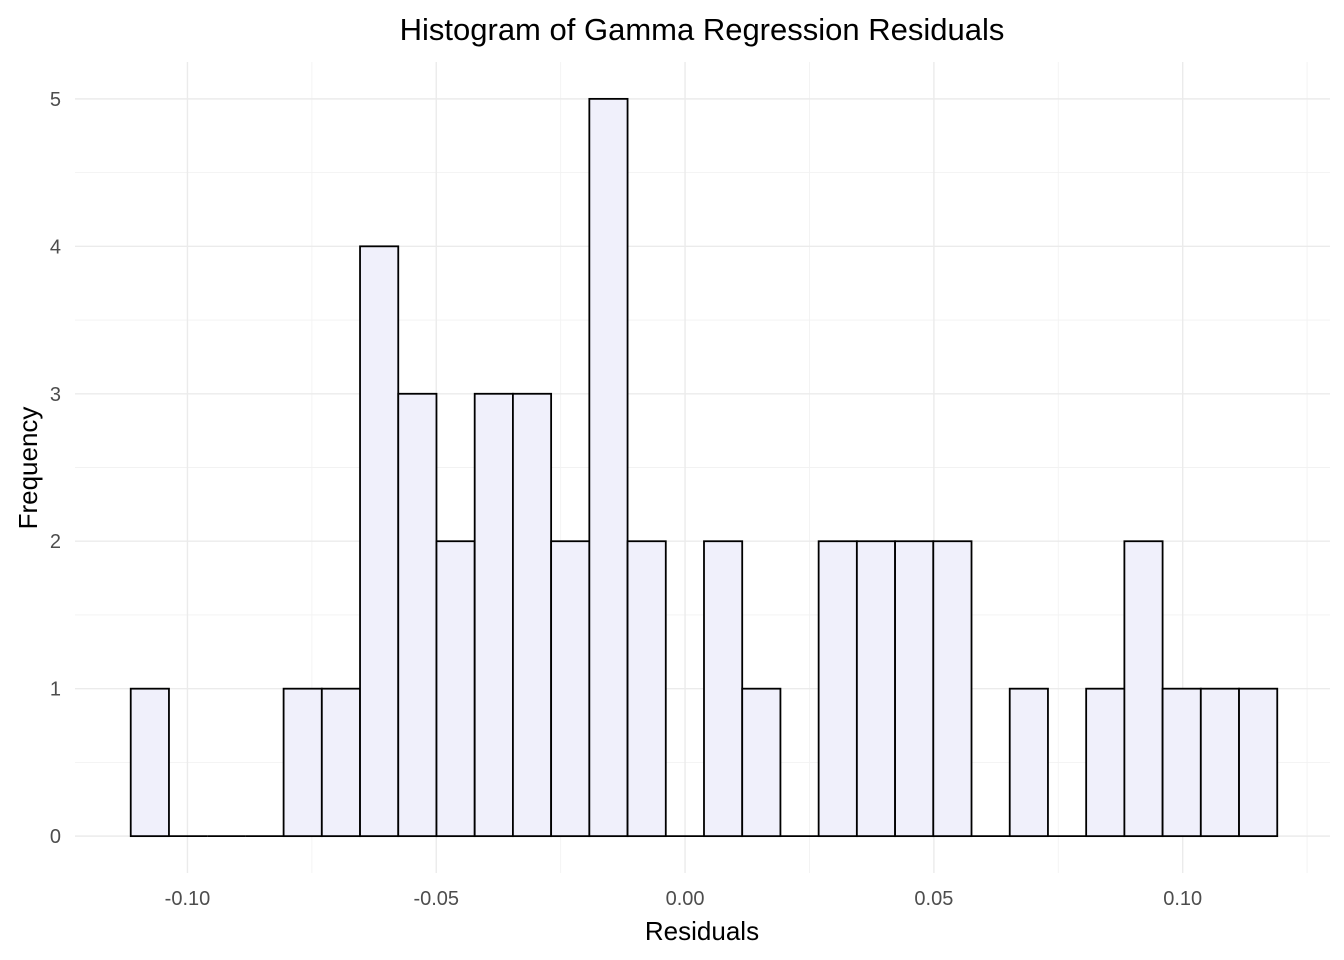 This screenshot has height=960, width=1344. Describe the element at coordinates (55, 395) in the screenshot. I see `y-tick-label: 3` at that location.